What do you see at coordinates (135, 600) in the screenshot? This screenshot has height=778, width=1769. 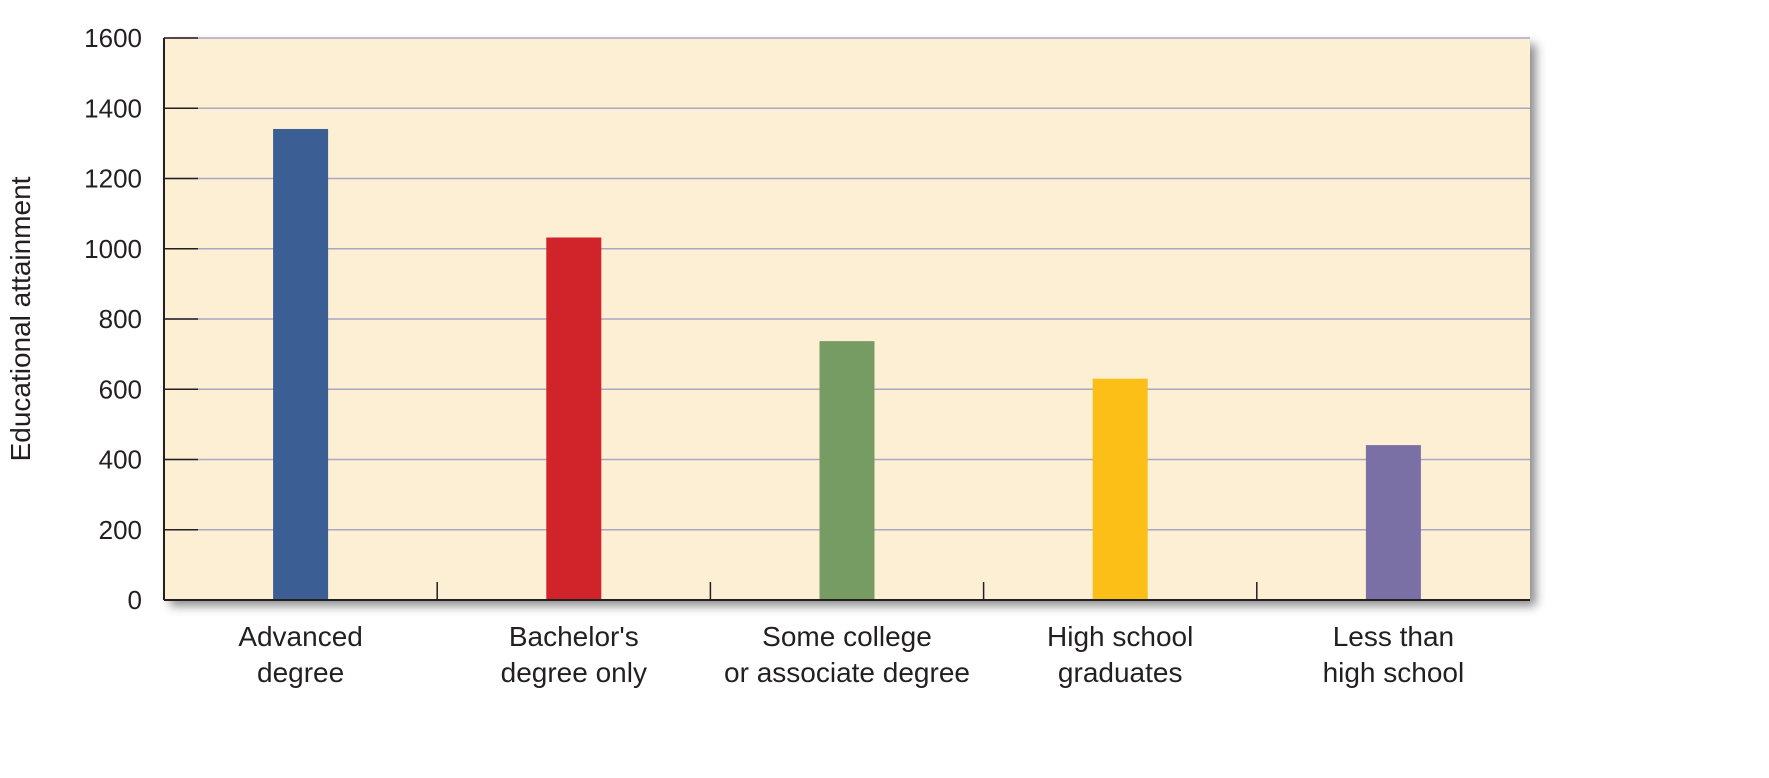 I see `y-tick-label: 0` at bounding box center [135, 600].